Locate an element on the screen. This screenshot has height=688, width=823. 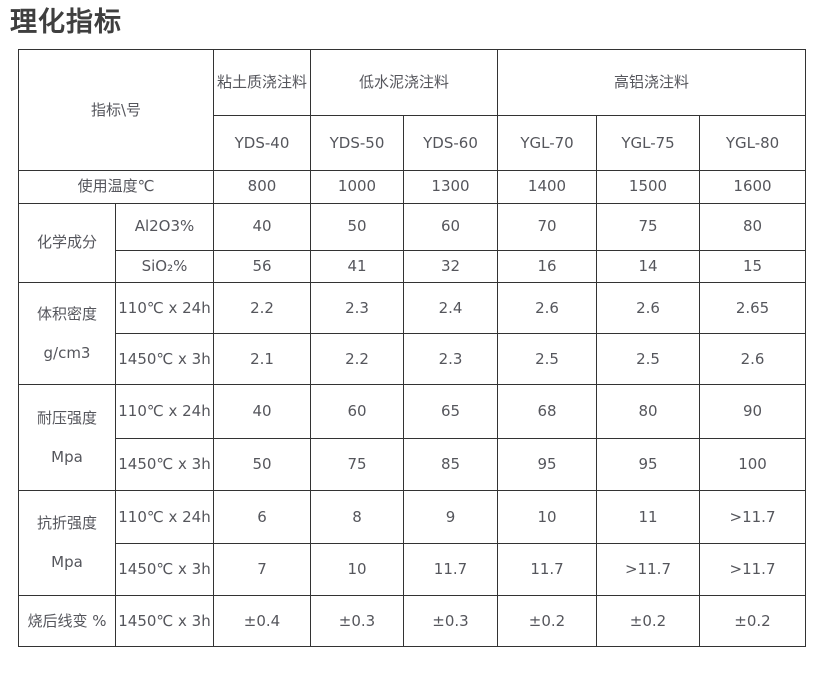
row-service-temperature: 使用温度℃ 800 1000 1300 1400 1500 1600 is located at coordinates (412, 187).